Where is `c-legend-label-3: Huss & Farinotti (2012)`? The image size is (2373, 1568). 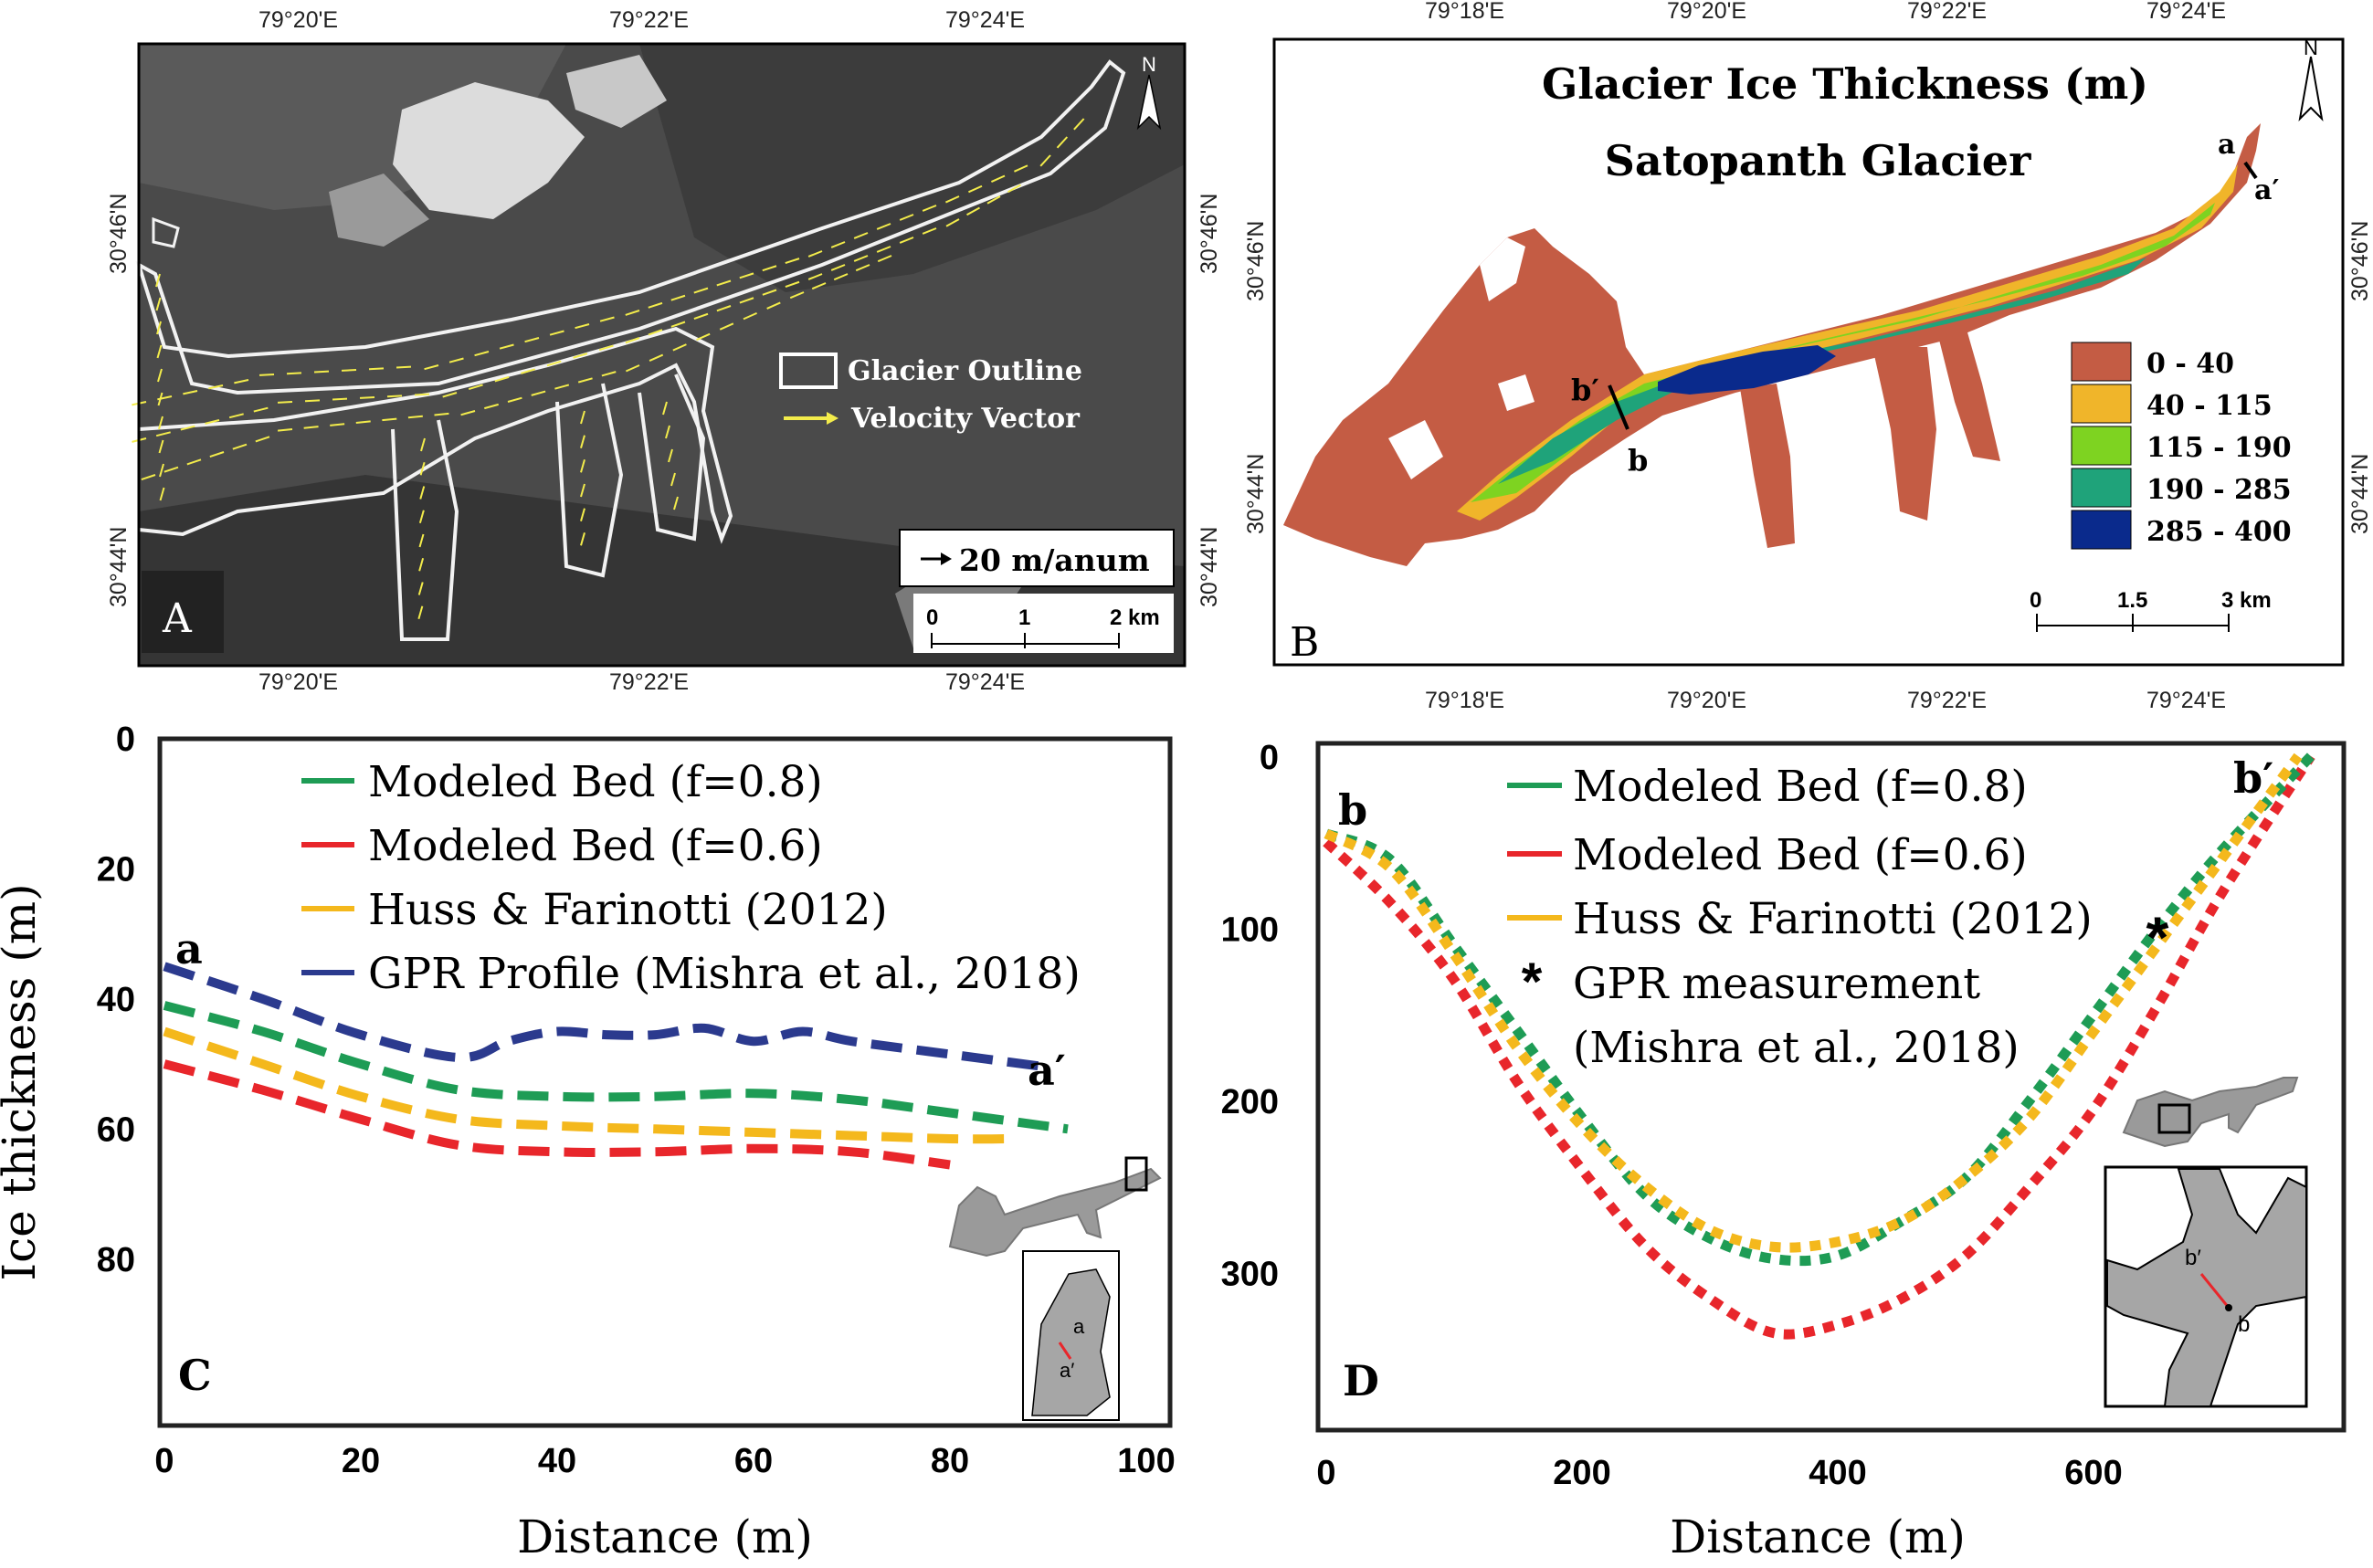
c-legend-label-3: Huss & Farinotti (2012) is located at coordinates (628, 910).